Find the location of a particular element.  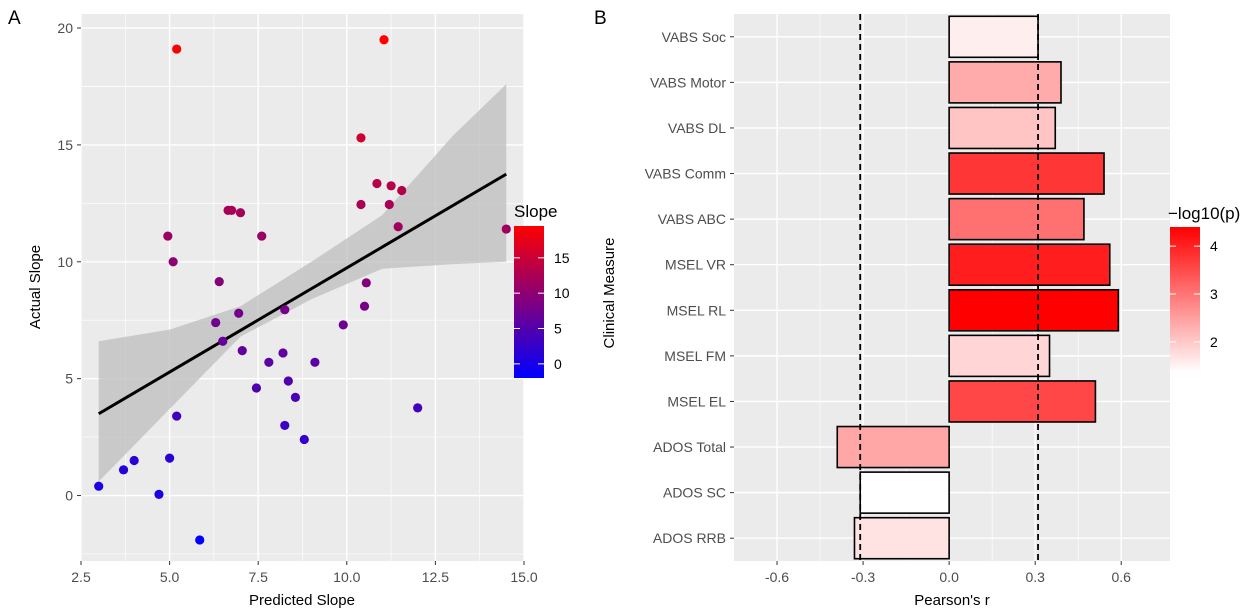

category-label: VABS Motor is located at coordinates (688, 82).